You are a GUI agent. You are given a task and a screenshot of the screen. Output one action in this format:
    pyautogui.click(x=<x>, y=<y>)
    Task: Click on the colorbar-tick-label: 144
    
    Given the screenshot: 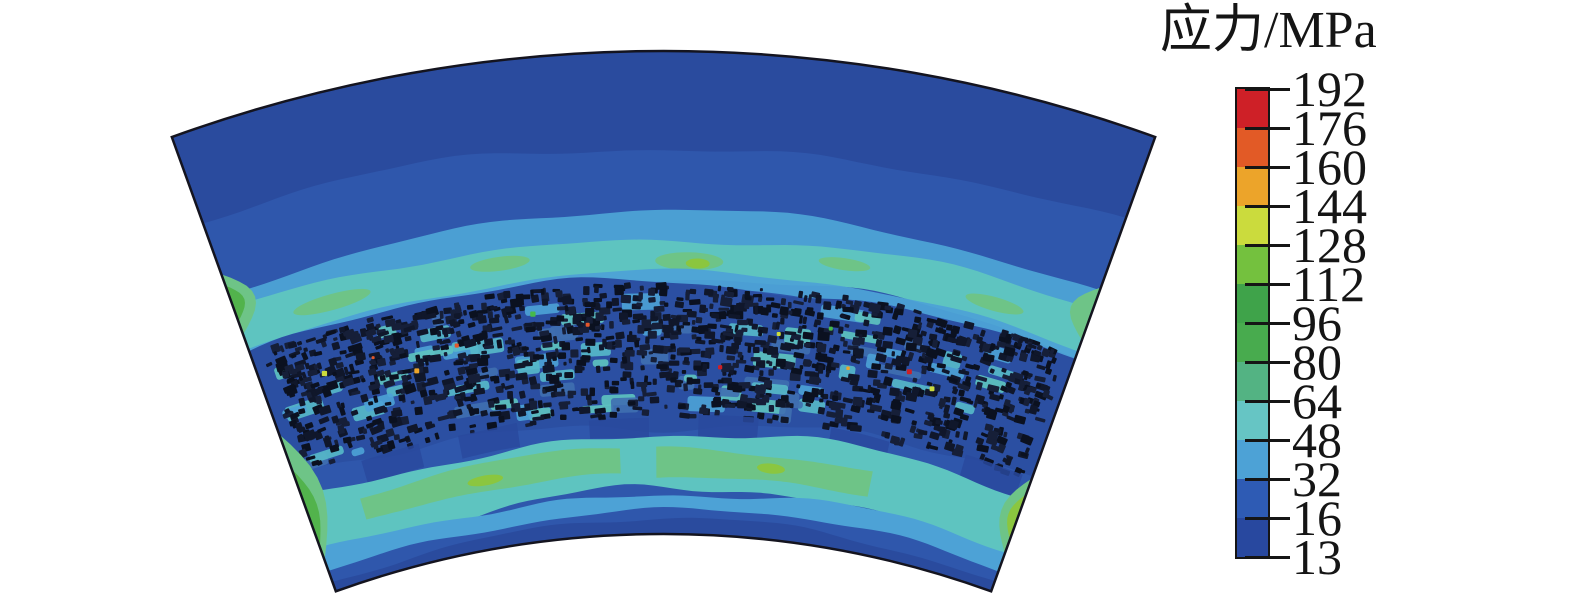 What is the action you would take?
    pyautogui.click(x=1329, y=206)
    